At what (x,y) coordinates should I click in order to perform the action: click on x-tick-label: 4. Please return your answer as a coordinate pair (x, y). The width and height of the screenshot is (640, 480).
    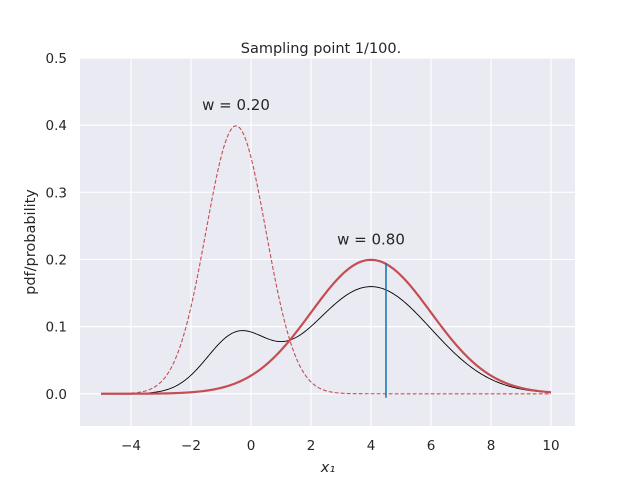
    Looking at the image, I should click on (371, 446).